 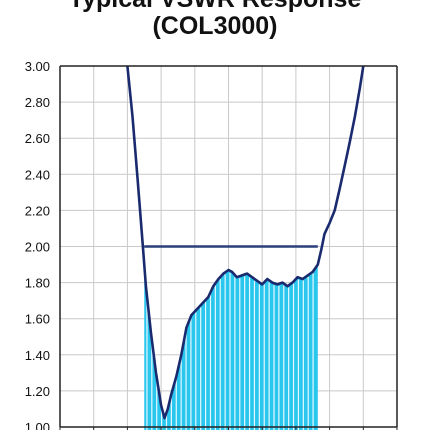 I want to click on y-tick-label: 3.00, so click(x=37, y=66).